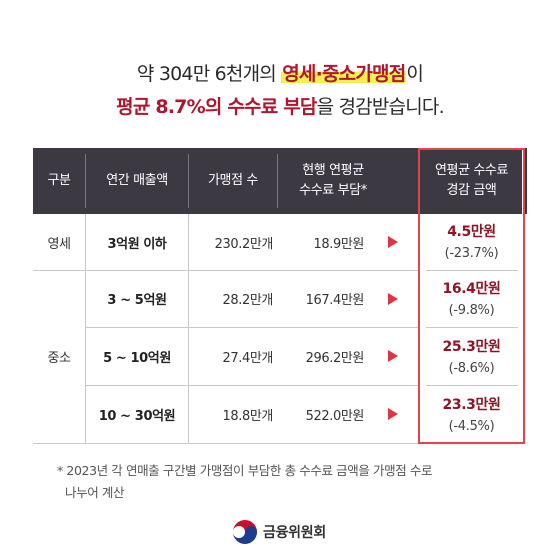 The image size is (560, 560). What do you see at coordinates (335, 300) in the screenshot?
I see `row2-current-fee: 167.4만원` at bounding box center [335, 300].